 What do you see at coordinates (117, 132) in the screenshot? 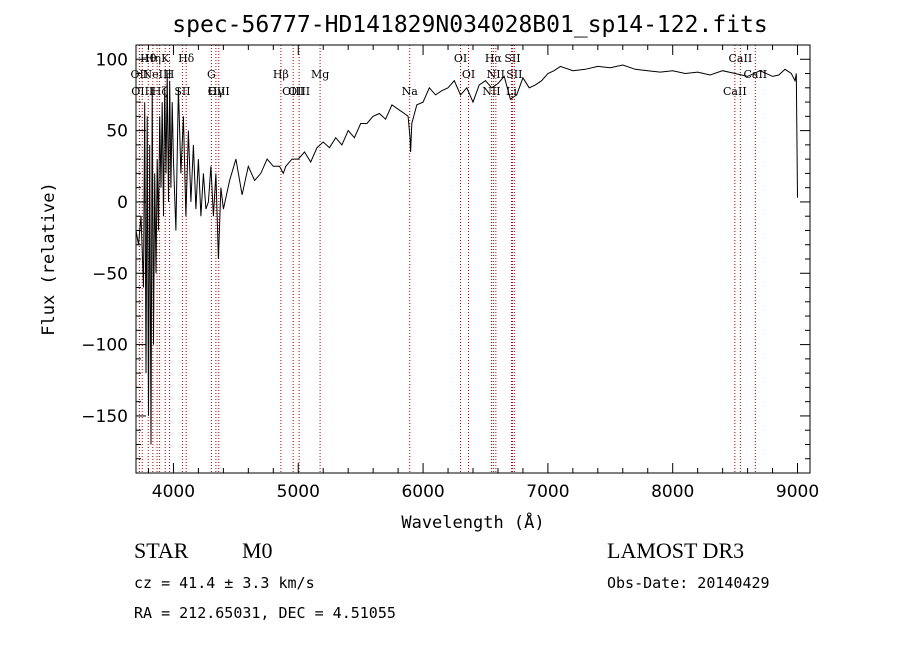
I see `y-tick-label-50: 50` at bounding box center [117, 132].